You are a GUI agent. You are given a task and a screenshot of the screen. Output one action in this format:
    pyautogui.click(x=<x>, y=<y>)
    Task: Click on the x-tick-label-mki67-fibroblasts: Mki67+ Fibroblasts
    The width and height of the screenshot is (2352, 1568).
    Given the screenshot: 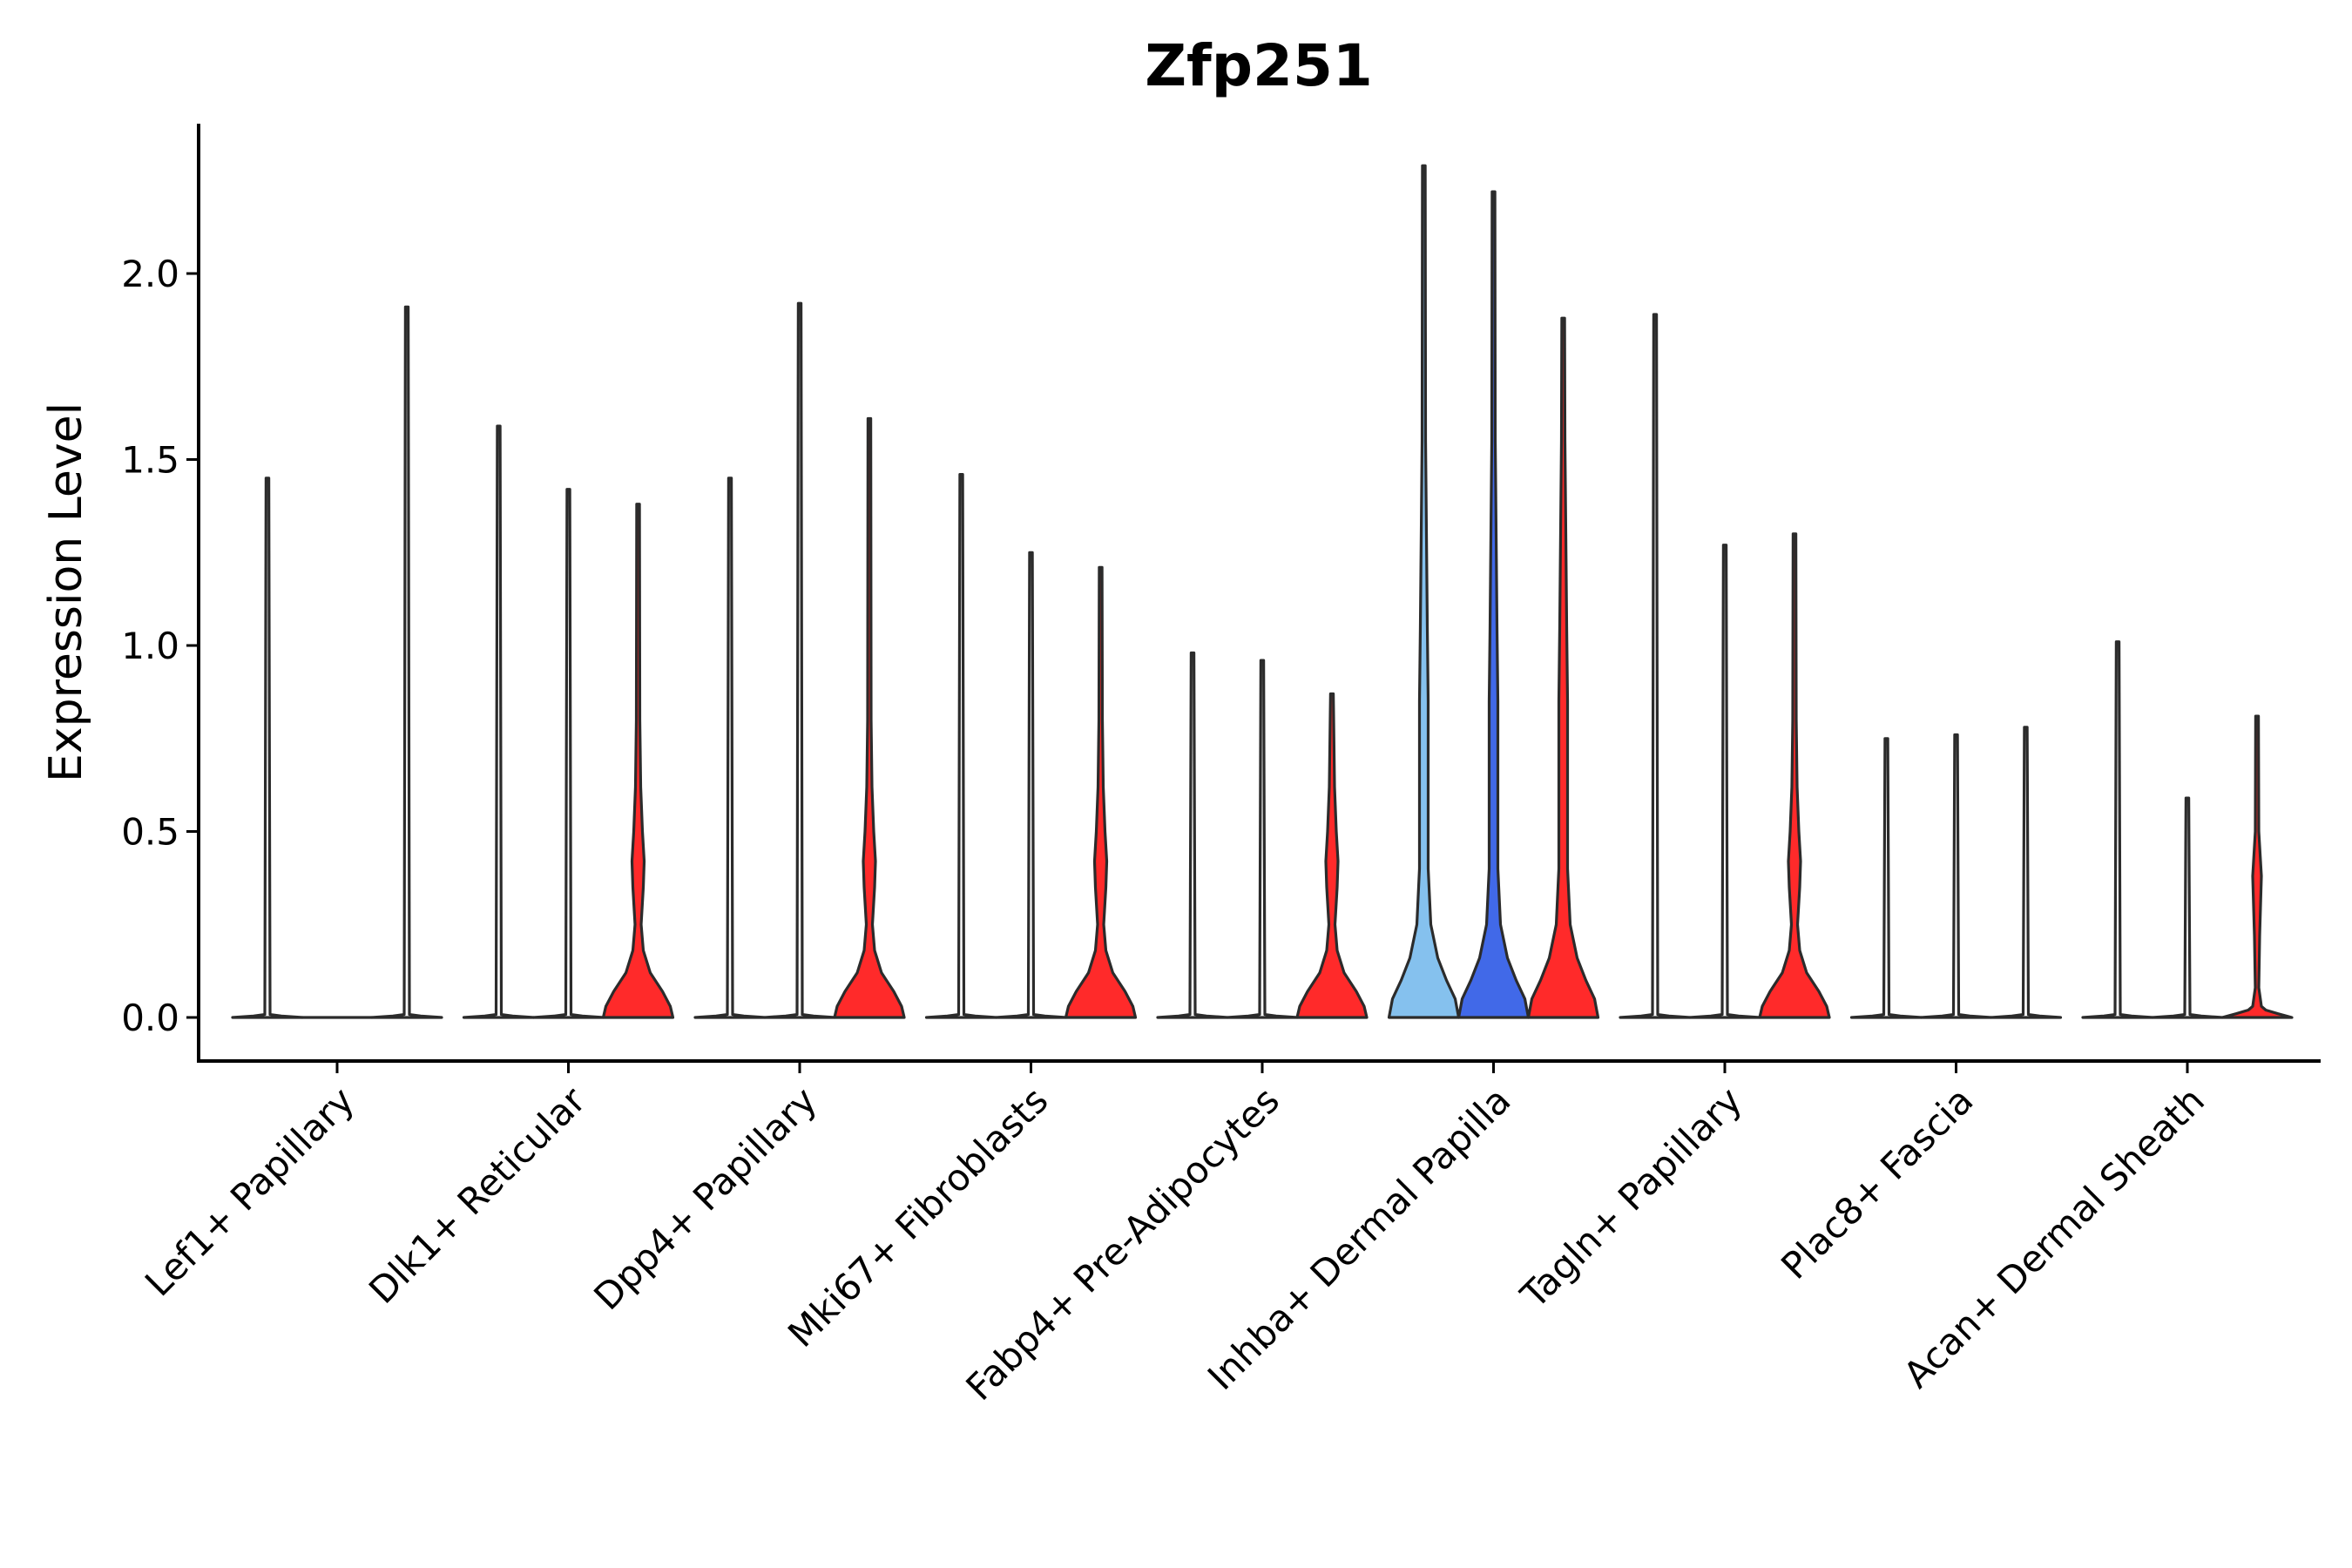 What is the action you would take?
    pyautogui.click(x=918, y=1216)
    